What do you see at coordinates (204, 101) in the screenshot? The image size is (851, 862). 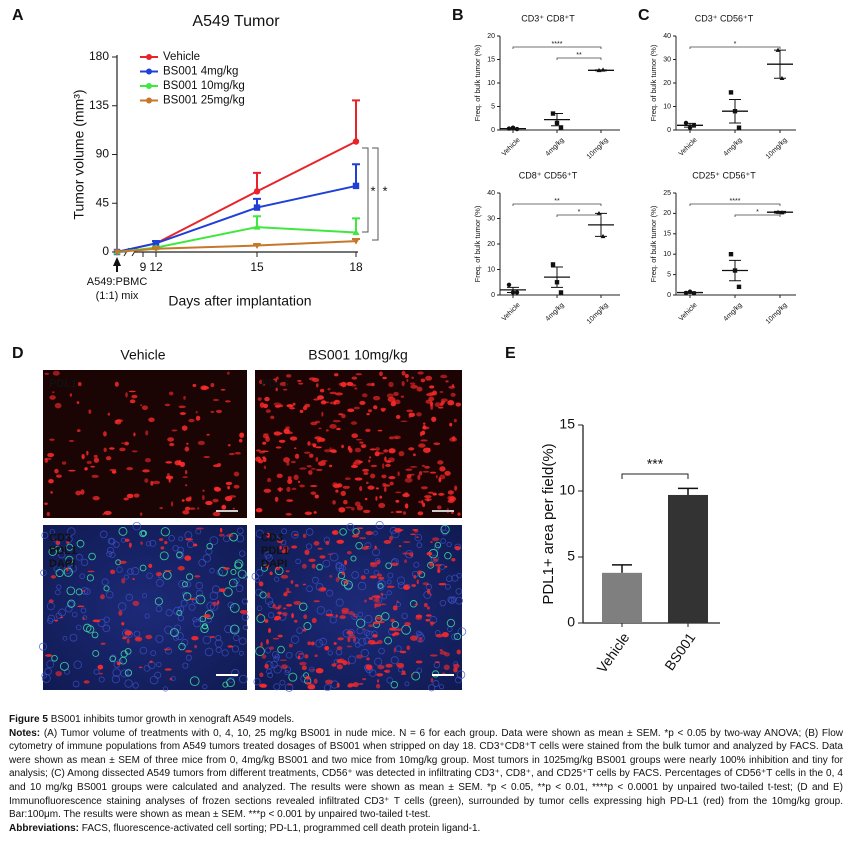 I see `legend-label: BS001 25mg/kg` at bounding box center [204, 101].